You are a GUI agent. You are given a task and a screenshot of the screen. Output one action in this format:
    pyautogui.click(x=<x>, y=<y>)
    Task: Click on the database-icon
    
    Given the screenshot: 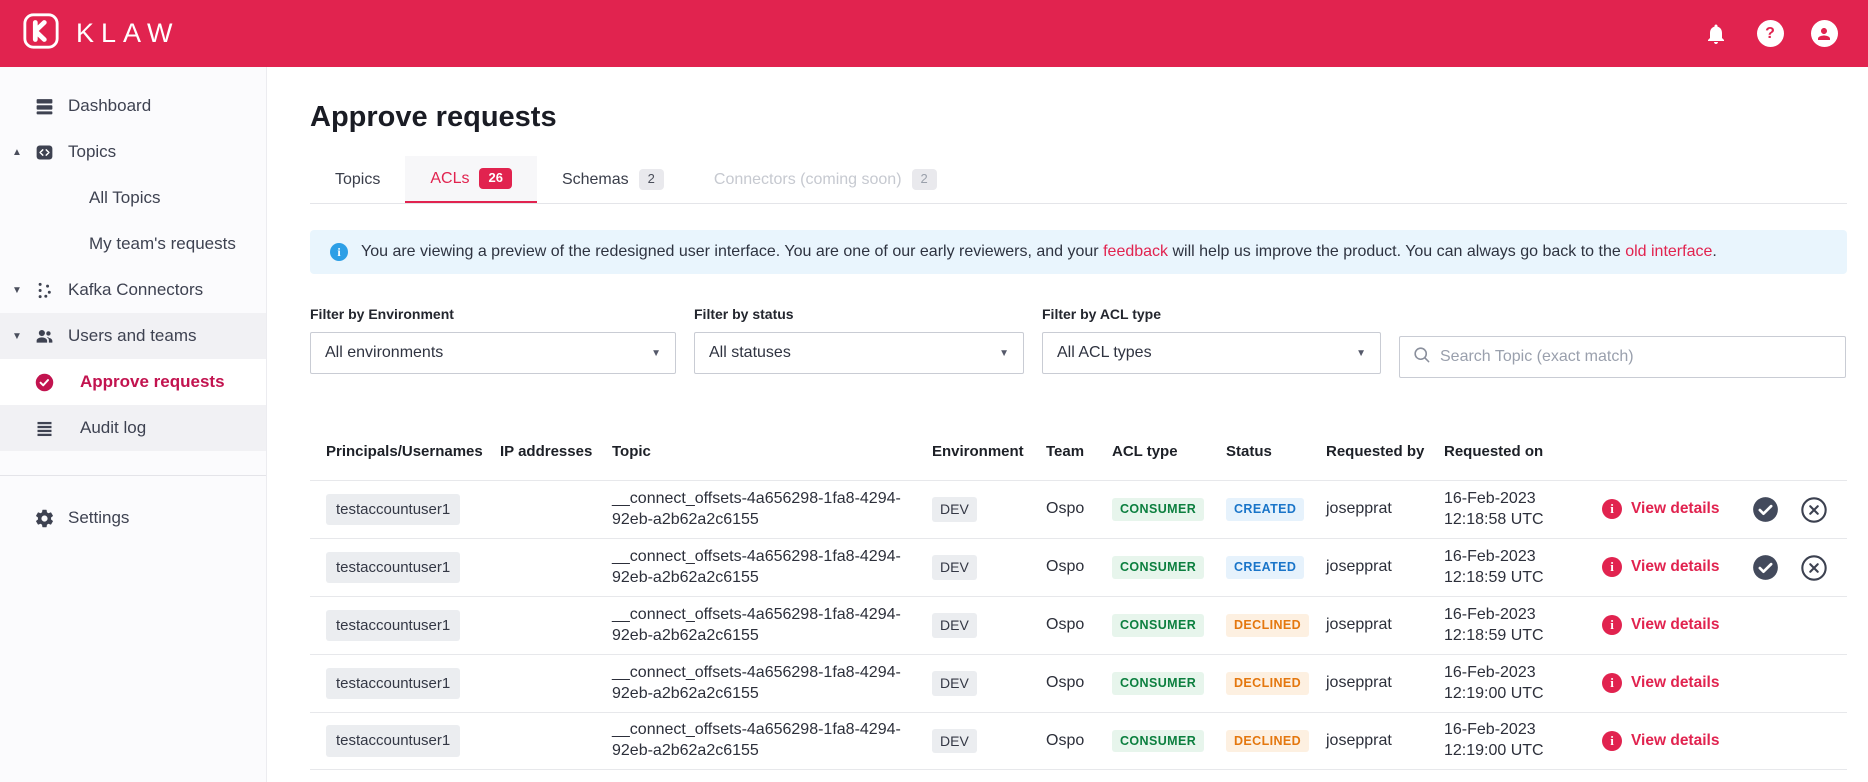 What is the action you would take?
    pyautogui.click(x=47, y=106)
    